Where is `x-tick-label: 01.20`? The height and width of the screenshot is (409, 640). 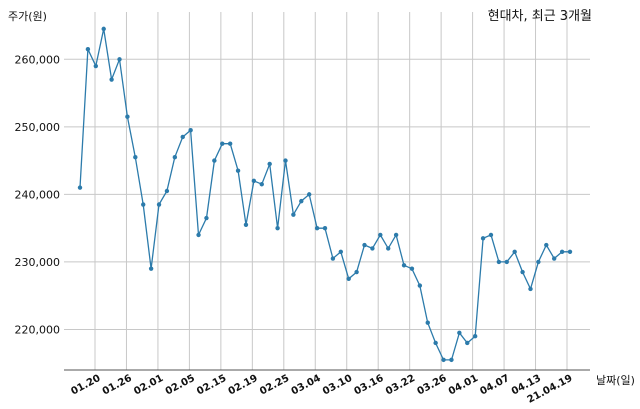 x-tick-label: 01.20 is located at coordinates (85, 385).